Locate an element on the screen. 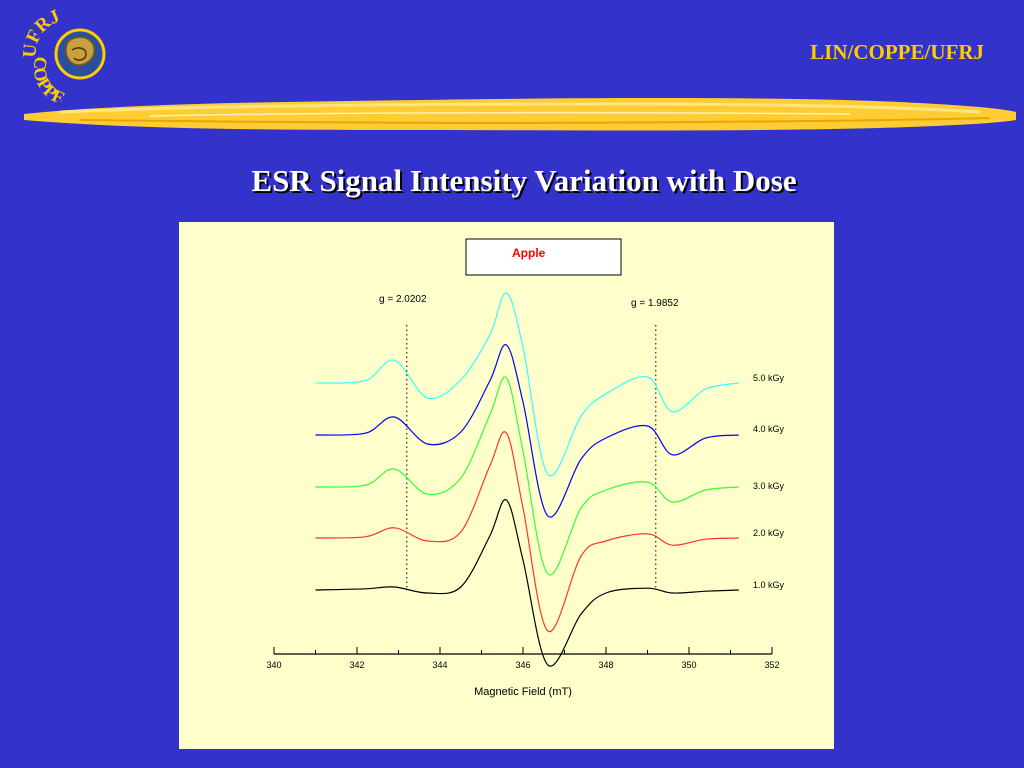 This screenshot has width=1024, height=768. series-label: 1.0 kGy is located at coordinates (769, 585).